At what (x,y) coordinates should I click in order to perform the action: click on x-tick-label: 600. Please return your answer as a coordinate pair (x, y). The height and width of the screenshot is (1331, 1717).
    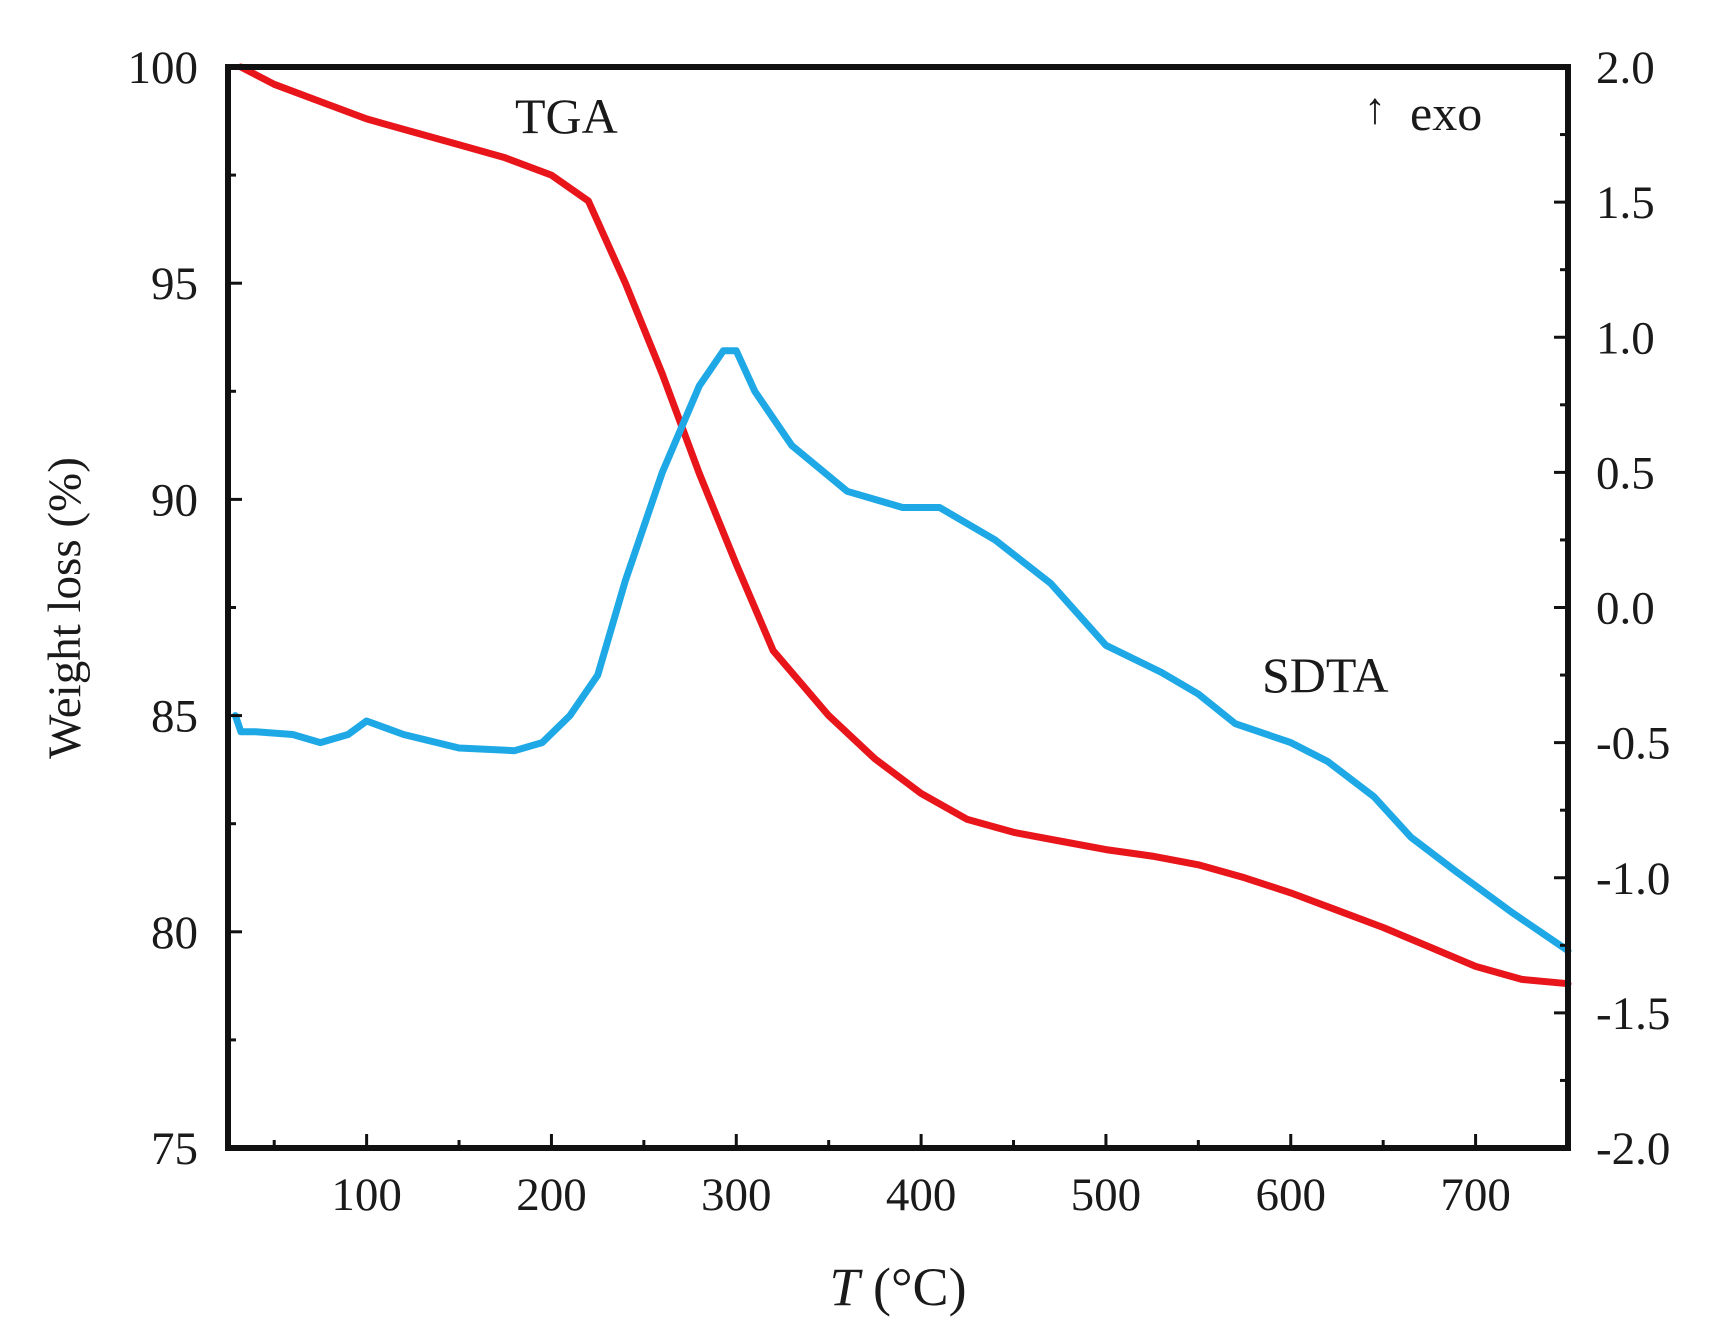
    Looking at the image, I should click on (1291, 1195).